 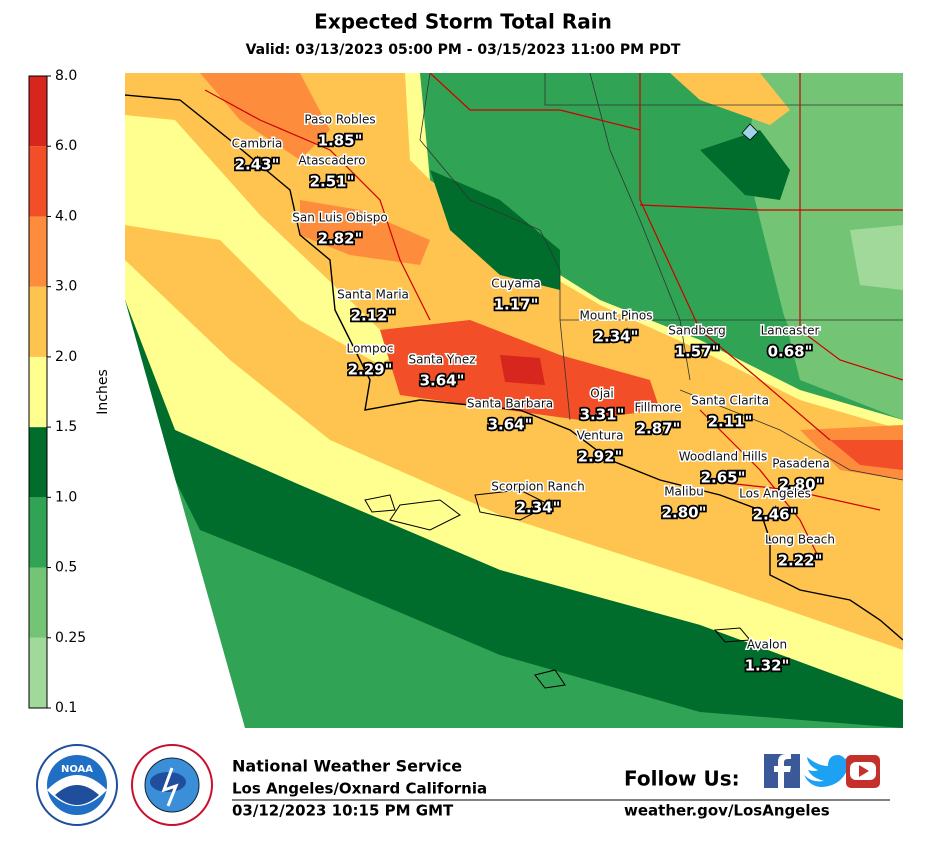 I want to click on lake, so click(x=750, y=132).